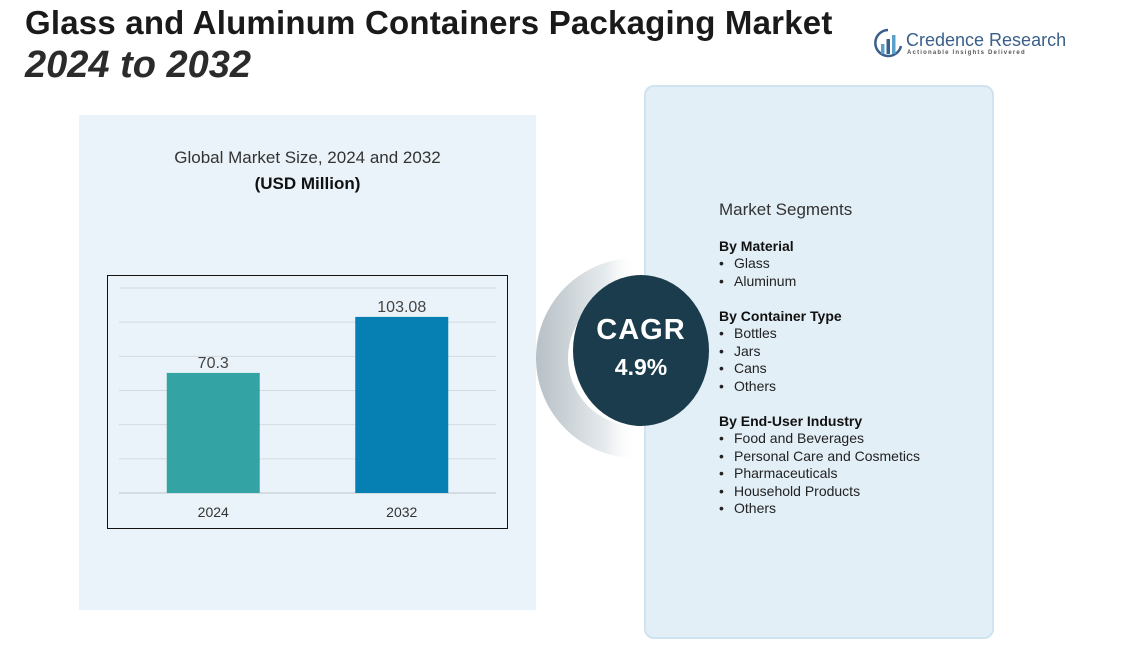  What do you see at coordinates (854, 369) in the screenshot?
I see `segment-item: Cans` at bounding box center [854, 369].